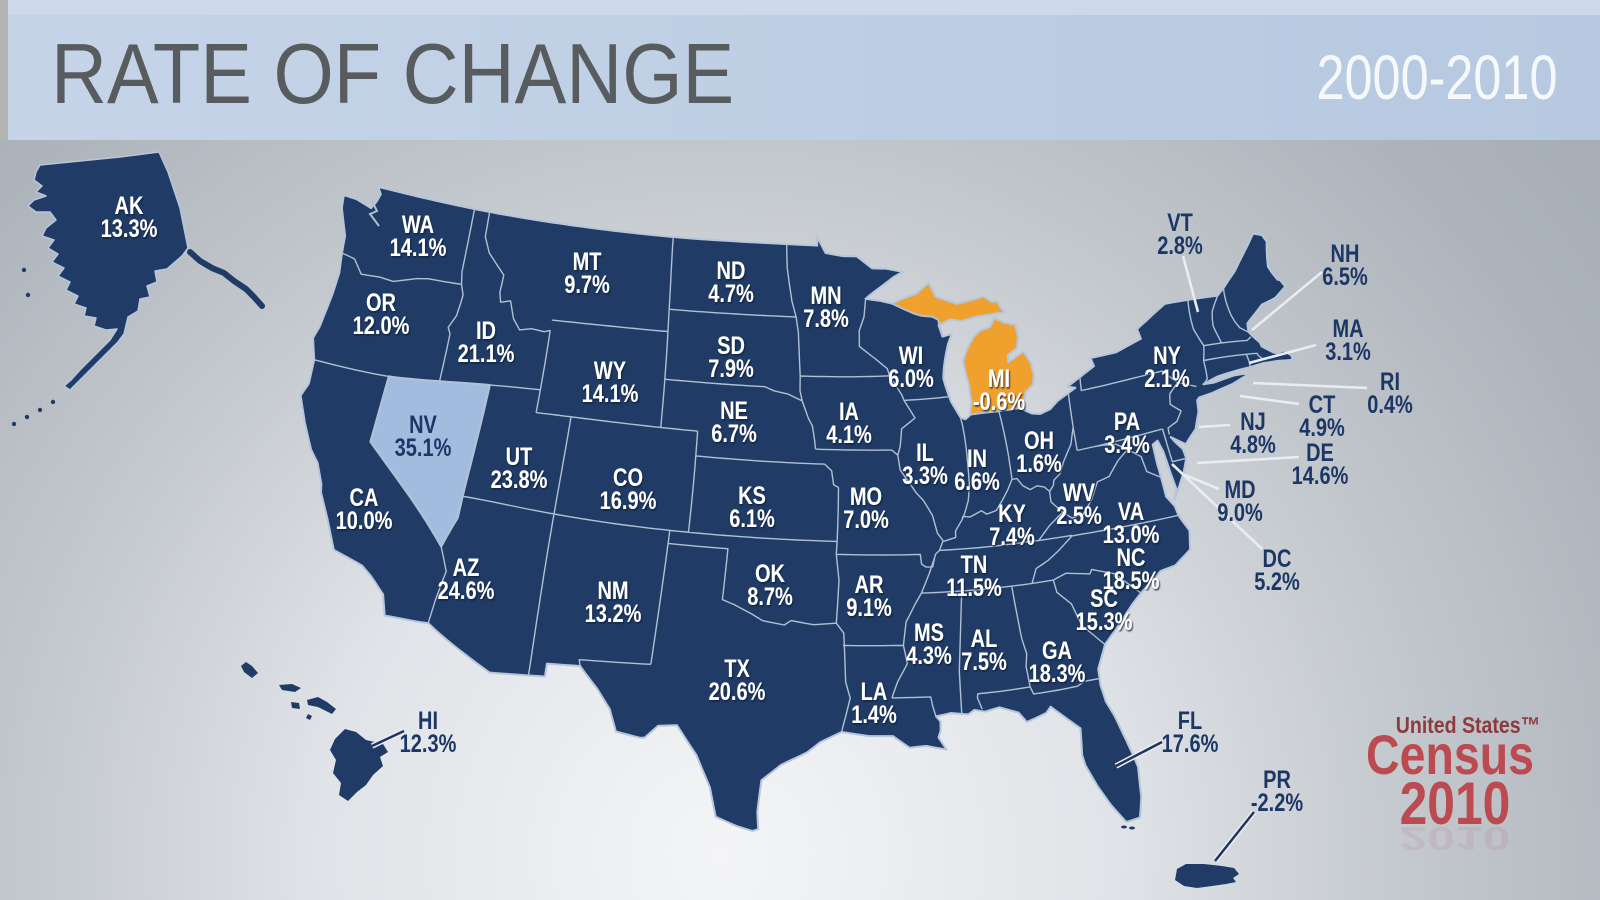 The width and height of the screenshot is (1600, 900). I want to click on svg-text: SD, so click(731, 346).